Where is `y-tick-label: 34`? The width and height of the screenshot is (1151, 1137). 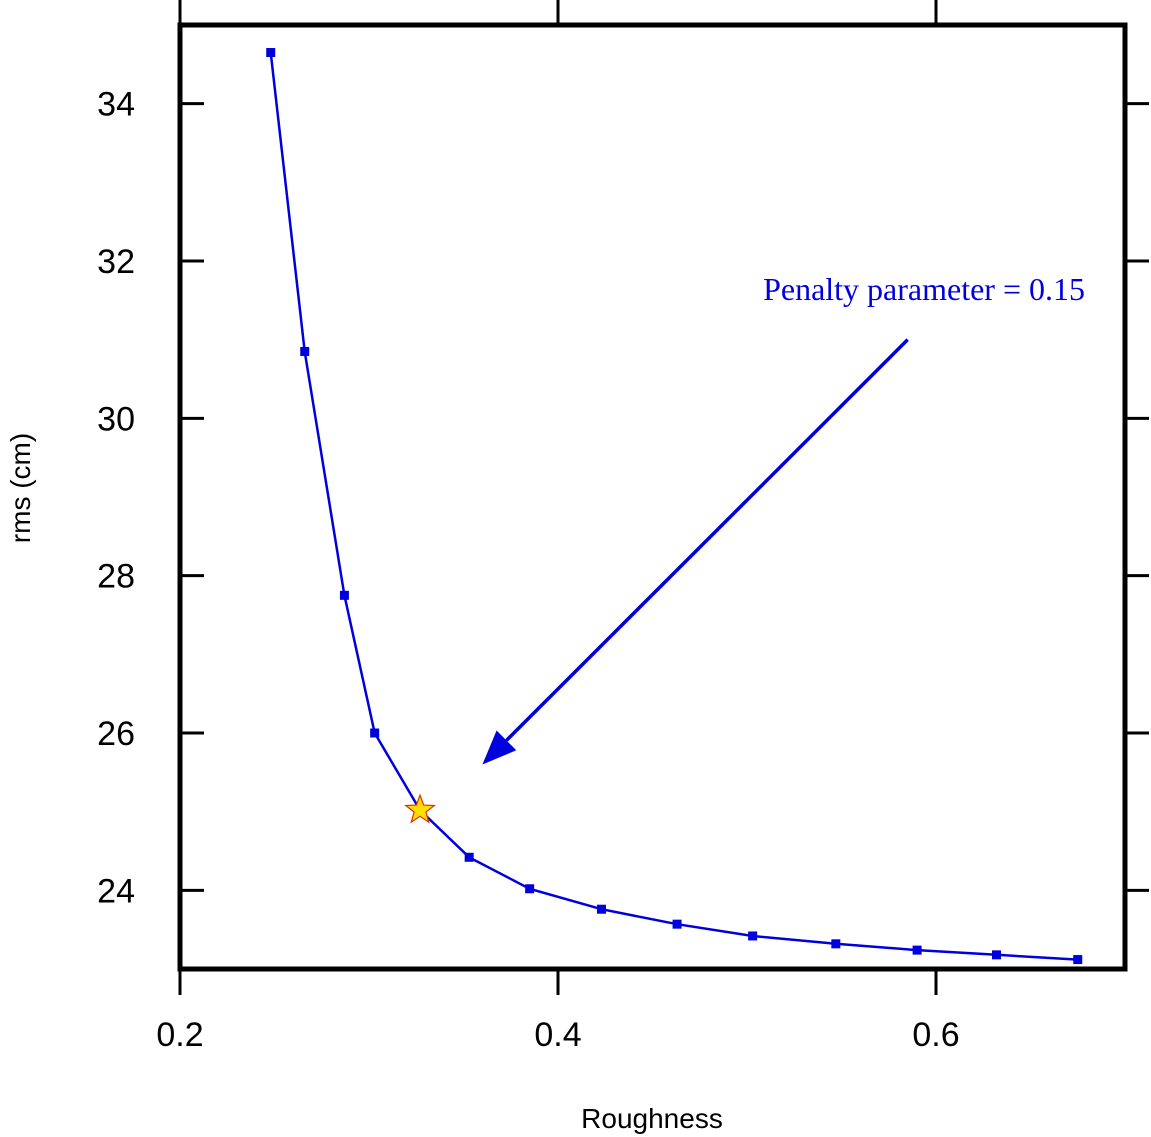 y-tick-label: 34 is located at coordinates (116, 105).